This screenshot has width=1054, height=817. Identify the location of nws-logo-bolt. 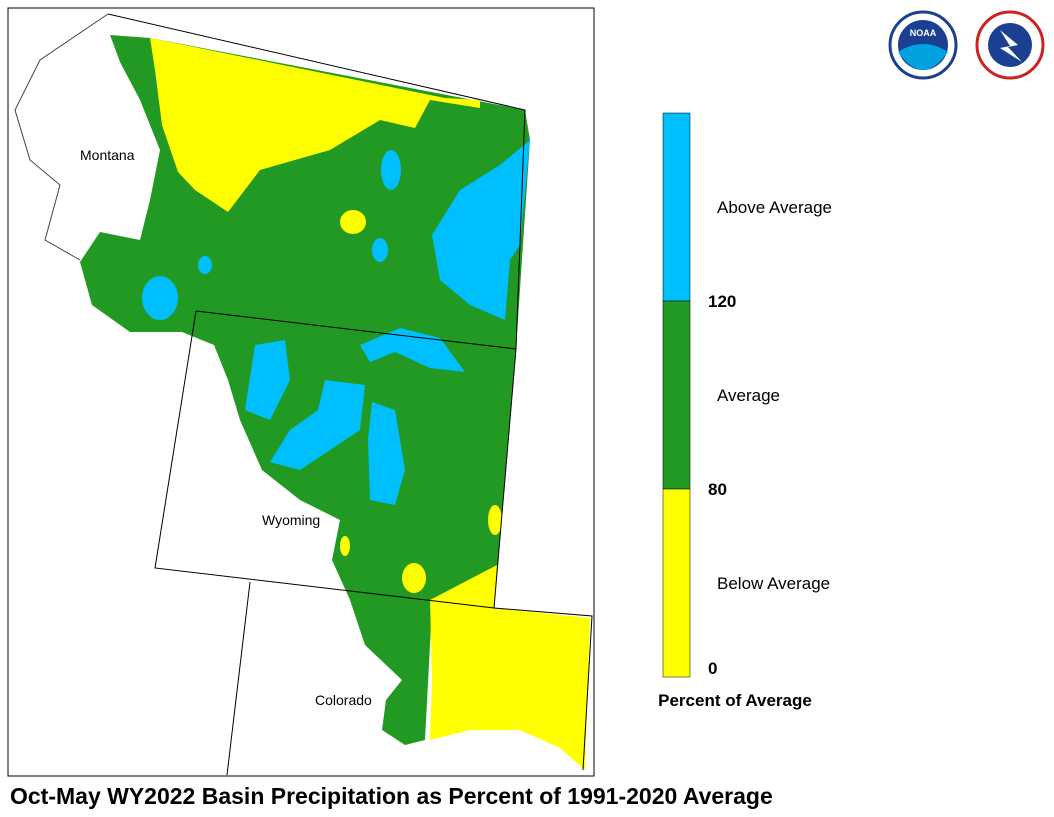
(1011, 46).